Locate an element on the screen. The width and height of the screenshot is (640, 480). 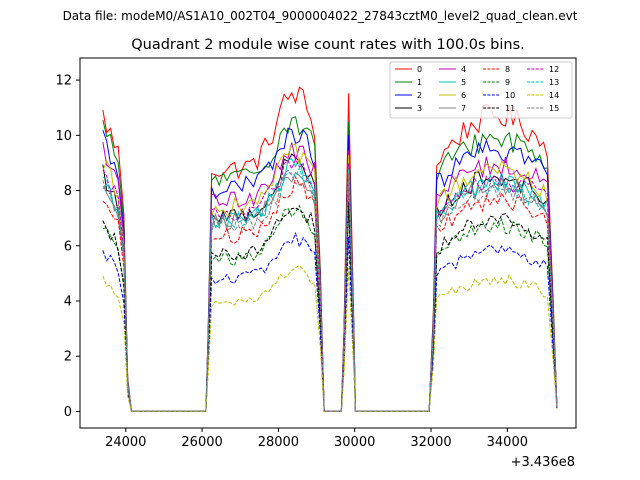
y-tick-label: 8 is located at coordinates (68, 191).